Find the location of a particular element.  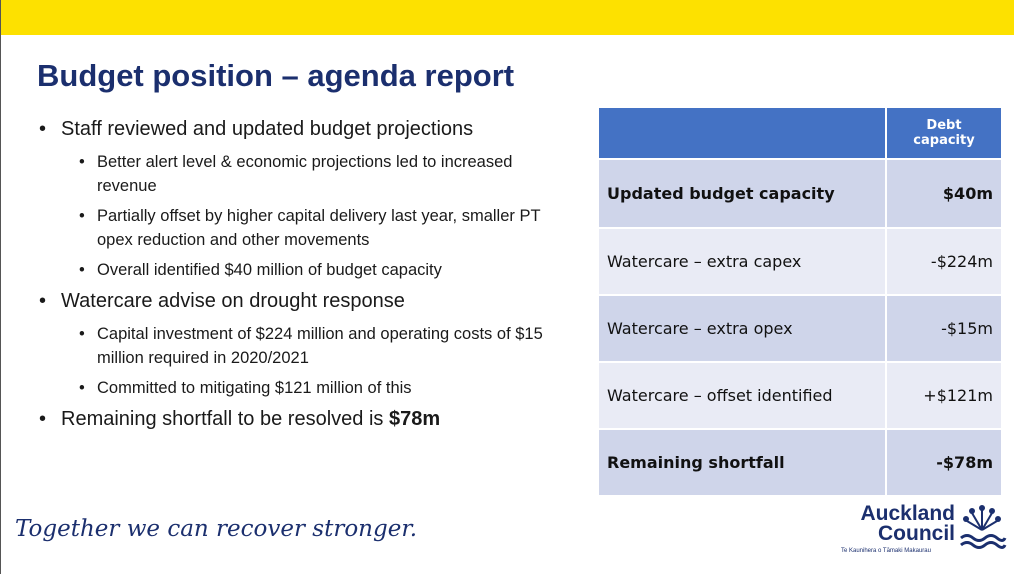

row-label: Remaining shortfall is located at coordinates (742, 463).